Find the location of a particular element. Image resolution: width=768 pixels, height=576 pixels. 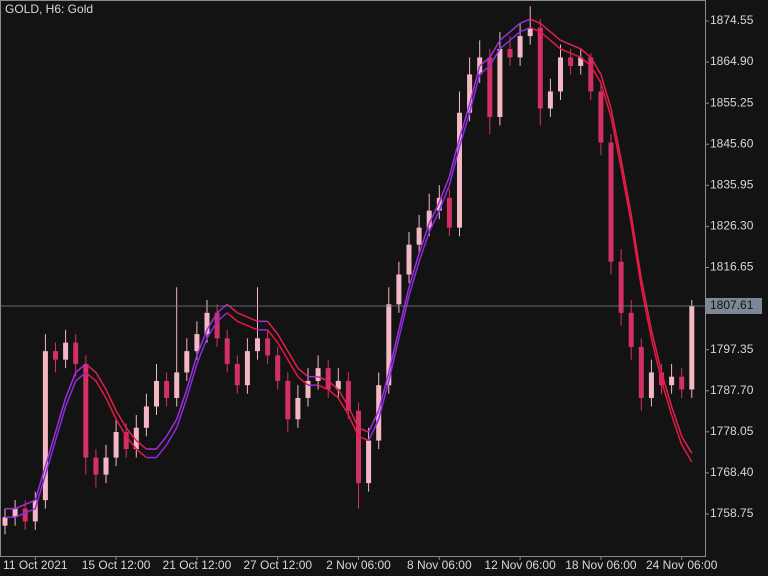

y-tick-label: 1835.95 is located at coordinates (732, 184).